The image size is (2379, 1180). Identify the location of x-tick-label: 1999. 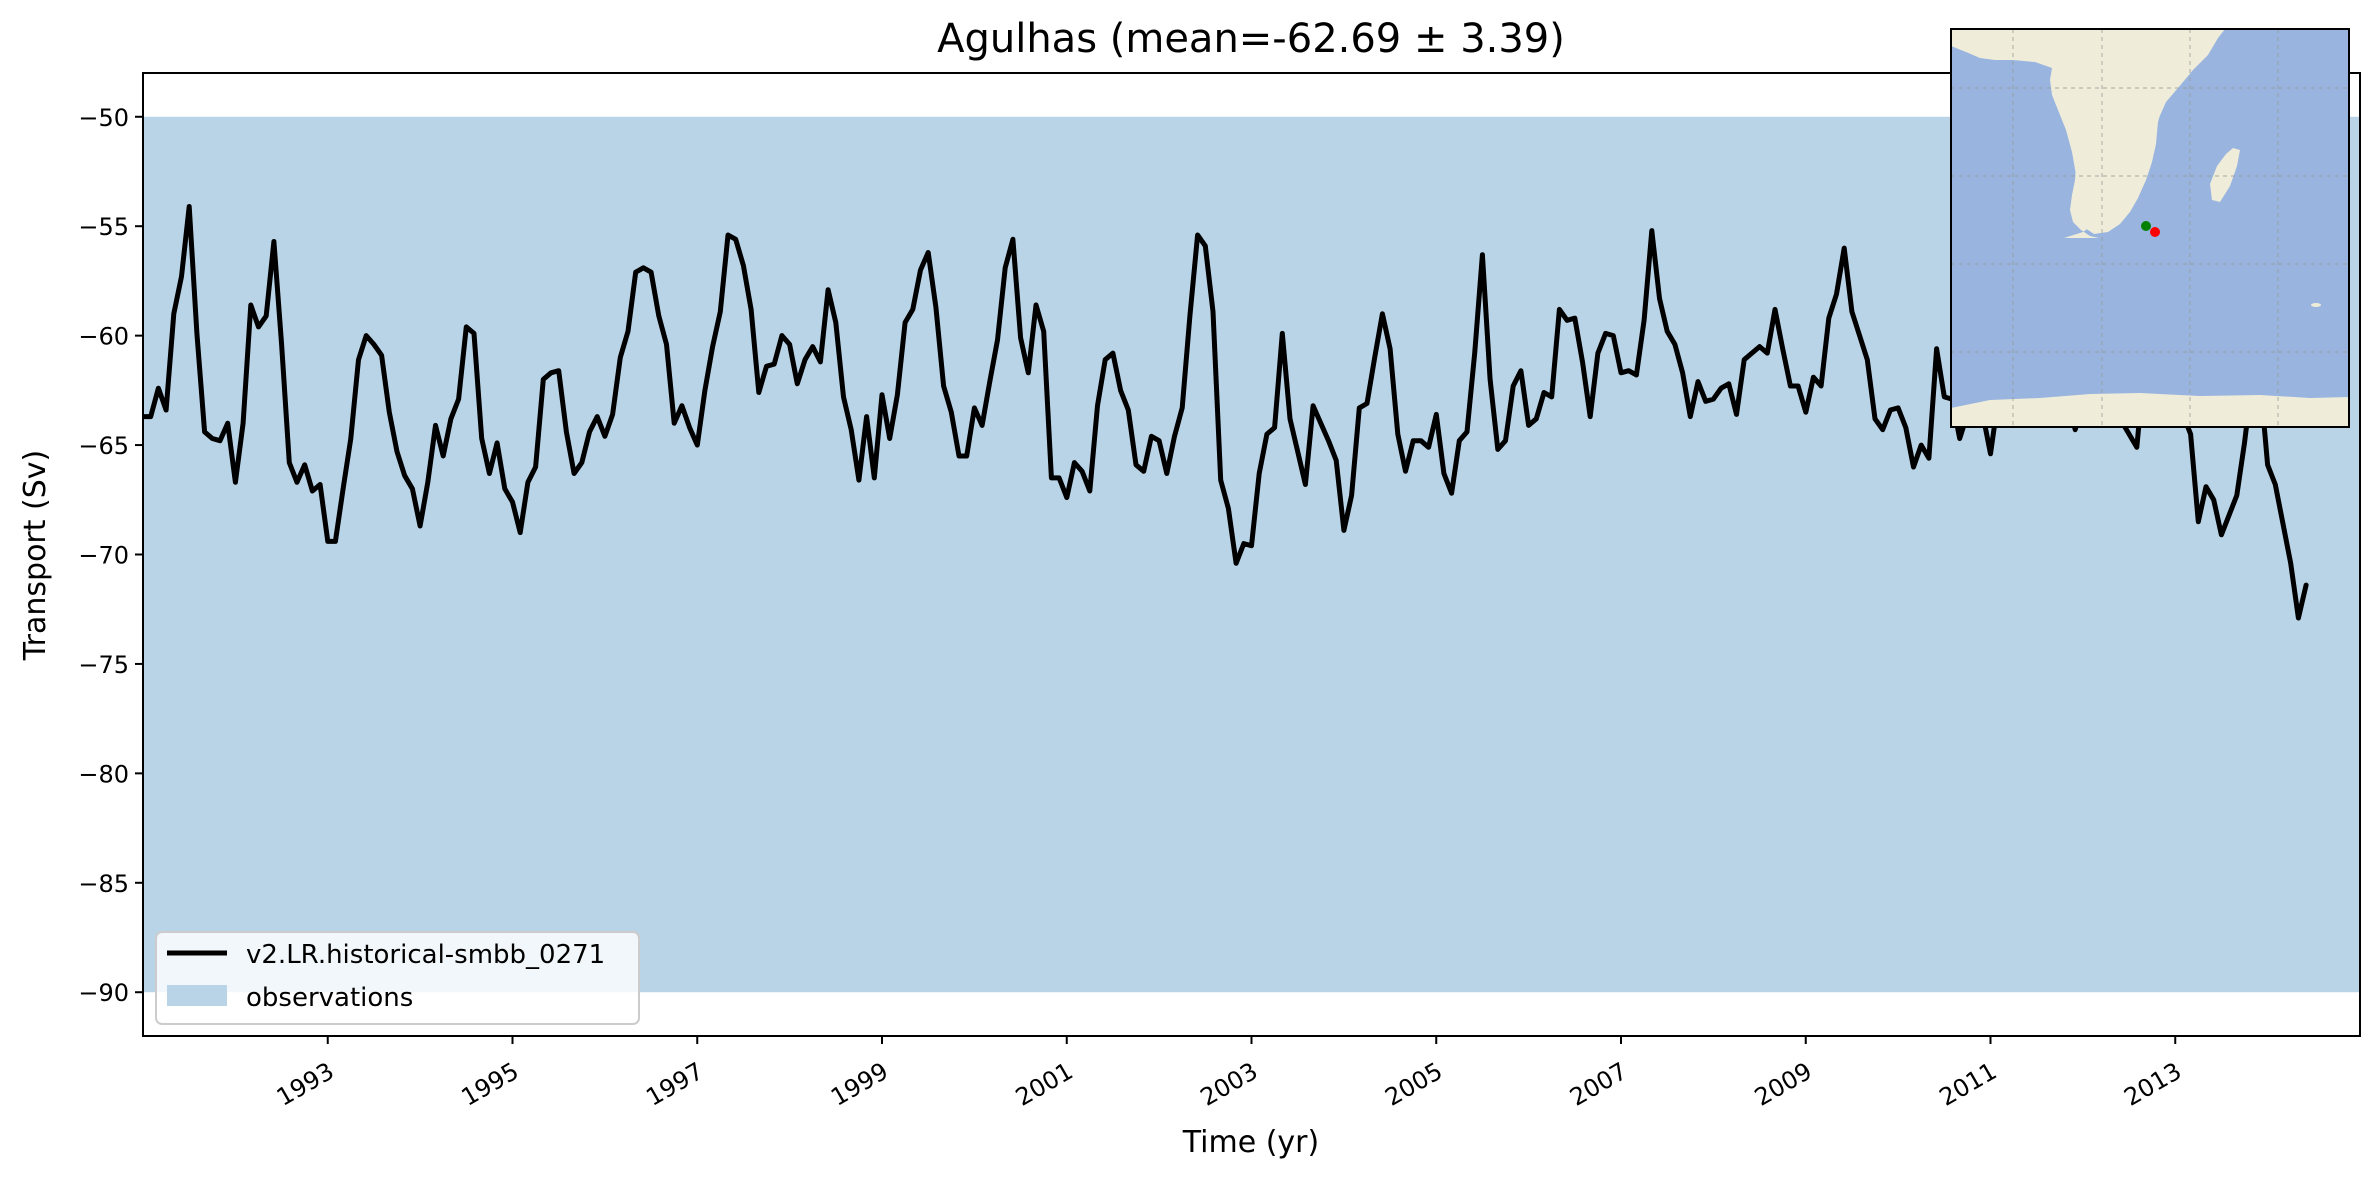
(859, 1084).